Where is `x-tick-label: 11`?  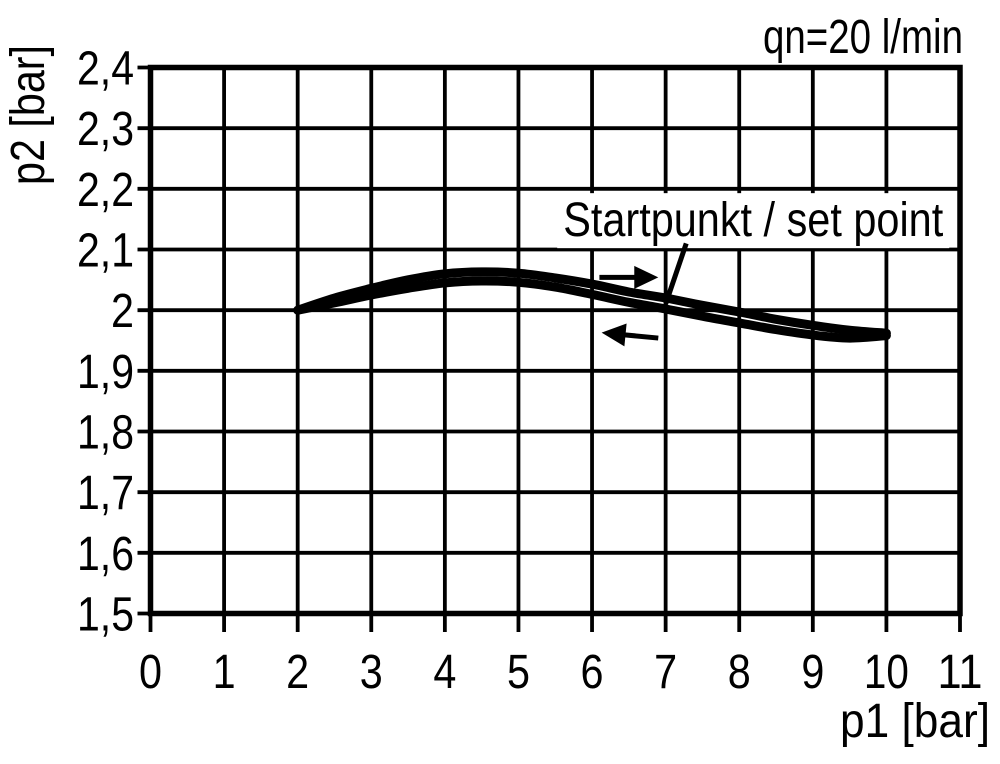
x-tick-label: 11 is located at coordinates (960, 672).